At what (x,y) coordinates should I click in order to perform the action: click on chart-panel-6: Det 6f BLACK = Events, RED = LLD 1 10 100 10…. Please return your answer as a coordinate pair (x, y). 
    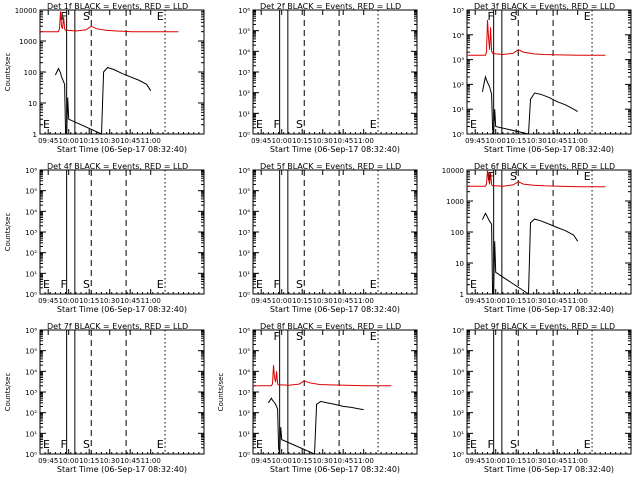
    Looking at the image, I should click on (537, 238).